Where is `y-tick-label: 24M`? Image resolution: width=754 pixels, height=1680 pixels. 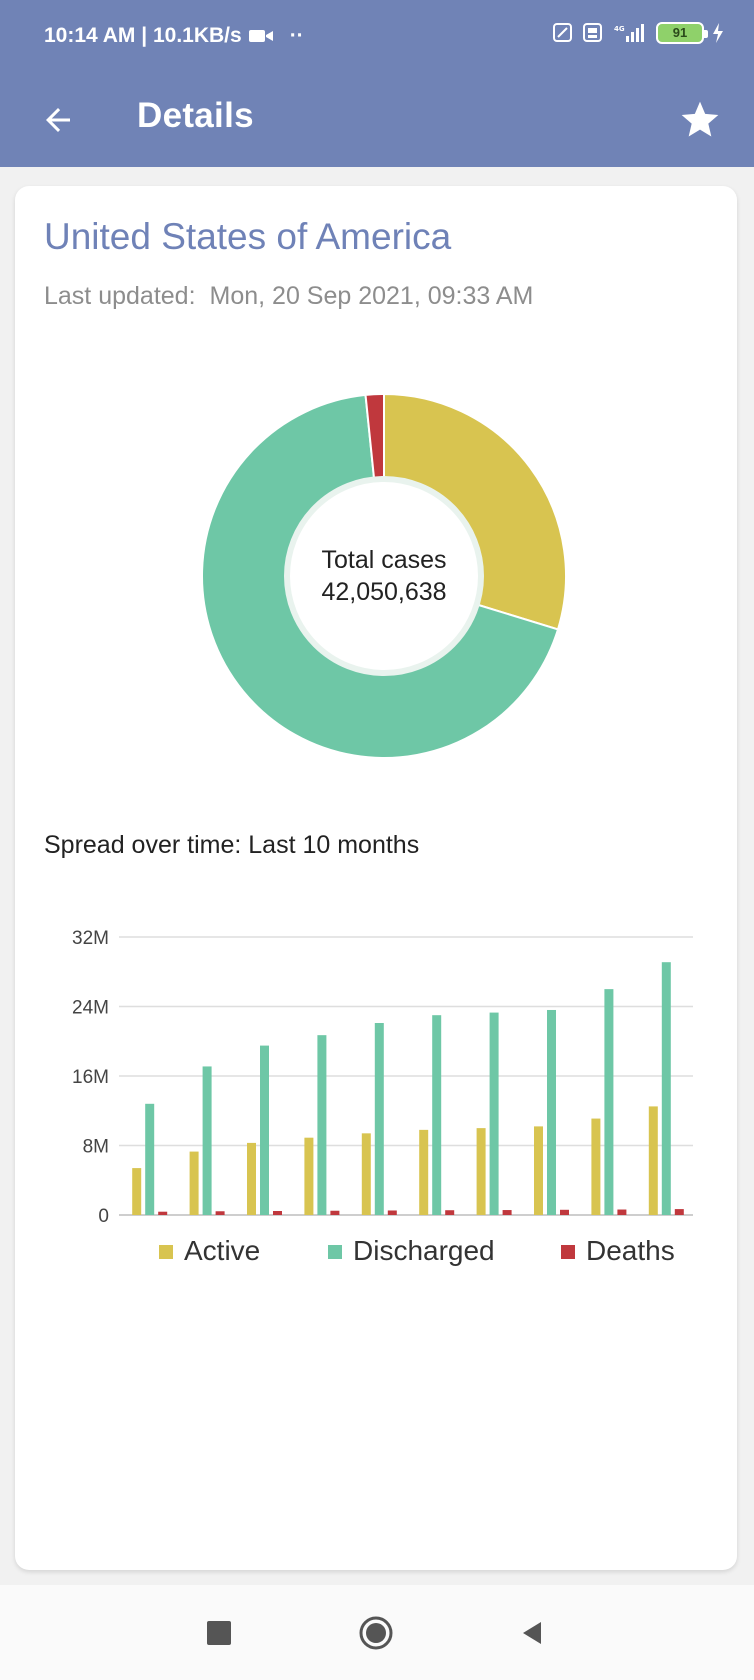
y-tick-label: 24M is located at coordinates (90, 1008).